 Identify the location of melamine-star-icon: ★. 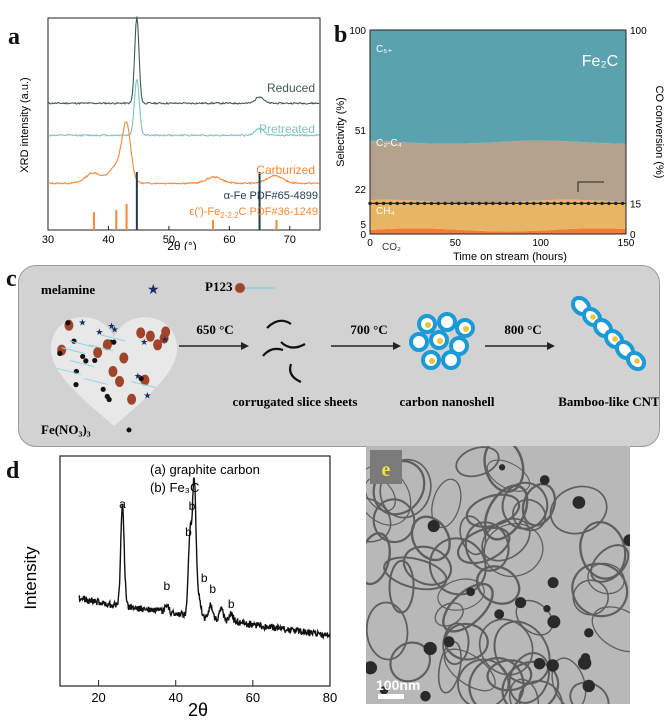
(153, 289).